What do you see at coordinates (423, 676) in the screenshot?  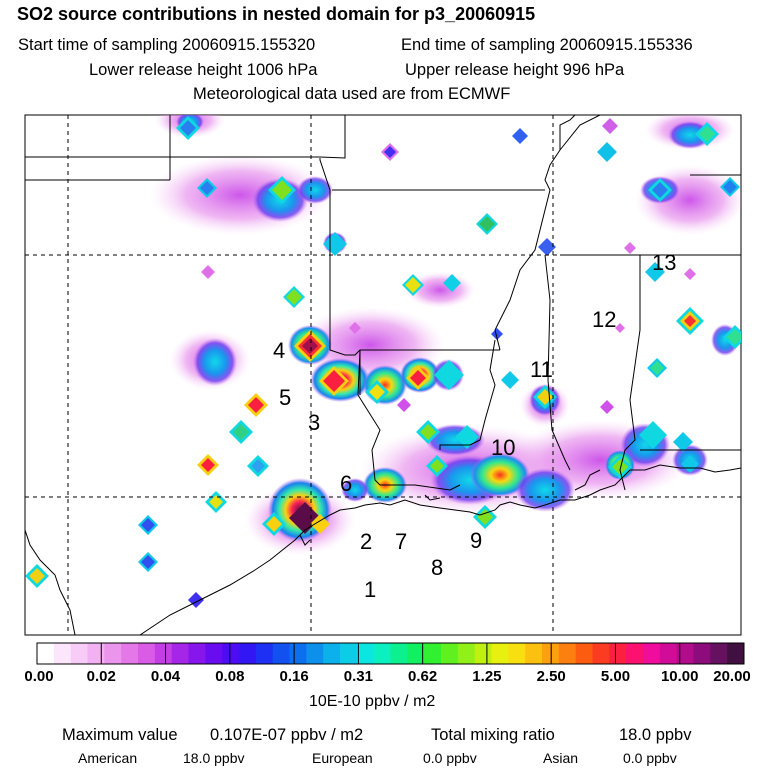 I see `colorbar-tick-label: 0.62` at bounding box center [423, 676].